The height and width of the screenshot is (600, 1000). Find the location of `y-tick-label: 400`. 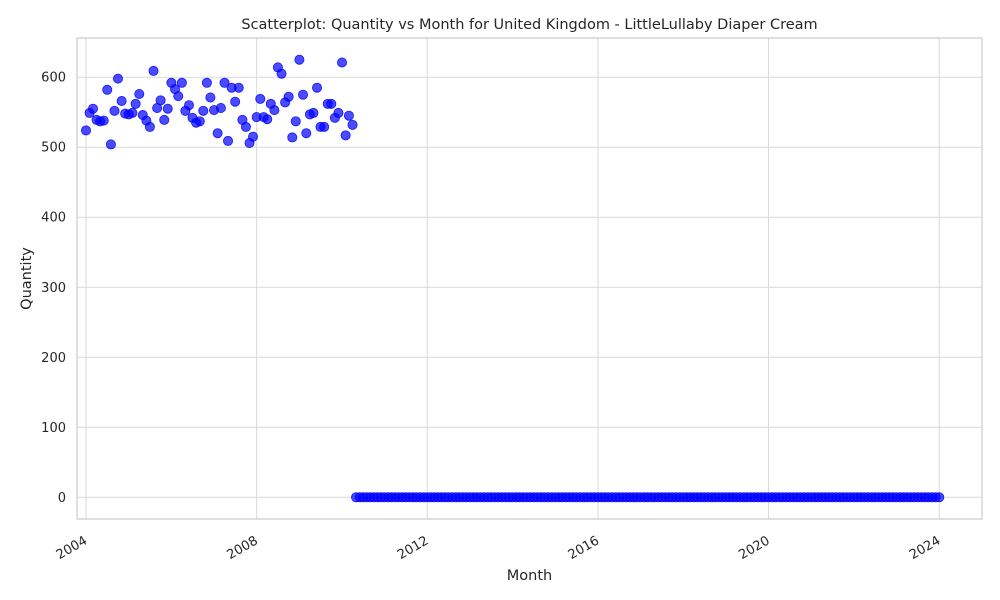

y-tick-label: 400 is located at coordinates (53, 218).